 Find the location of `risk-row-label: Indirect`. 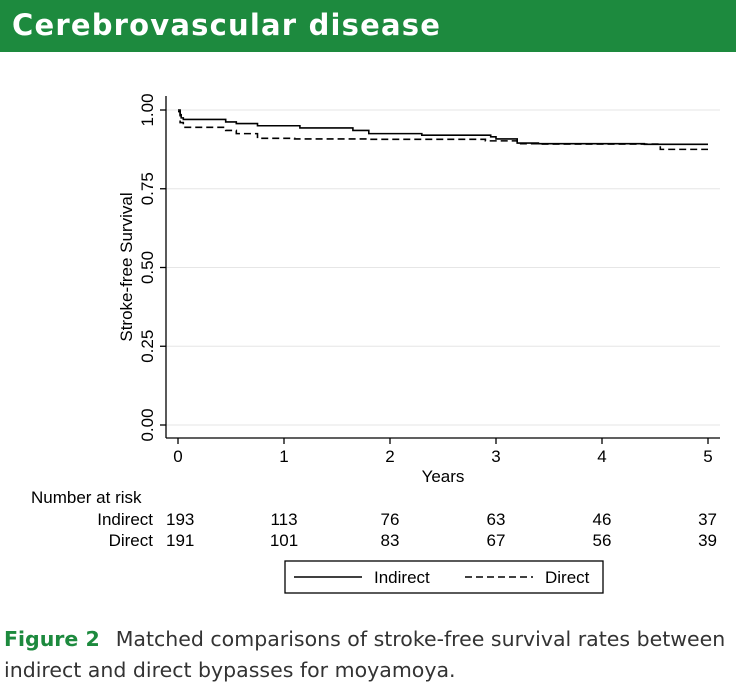

risk-row-label: Indirect is located at coordinates (125, 519).